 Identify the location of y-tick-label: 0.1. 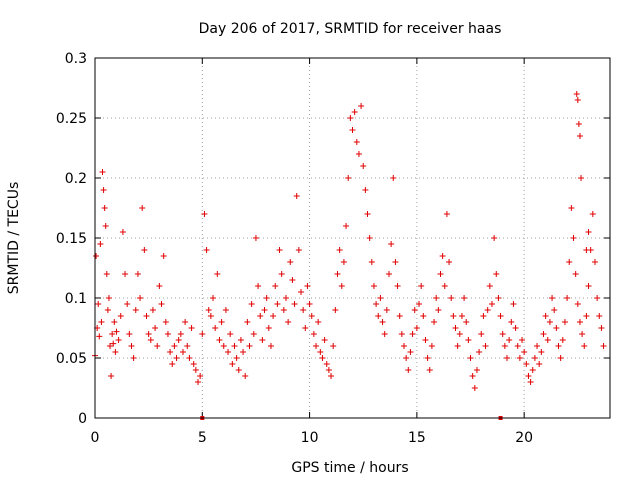
(76, 299).